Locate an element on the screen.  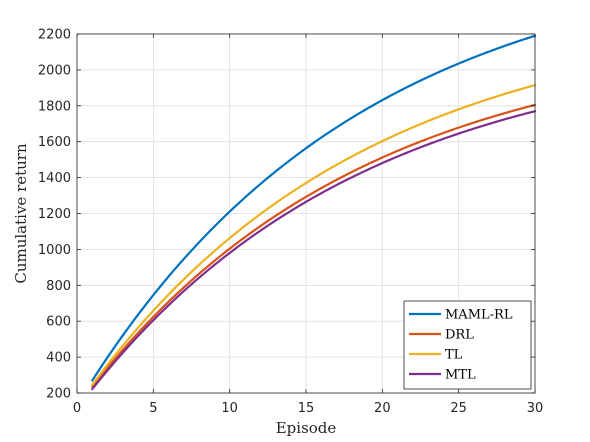
y-tick-label: 600 is located at coordinates (58, 322).